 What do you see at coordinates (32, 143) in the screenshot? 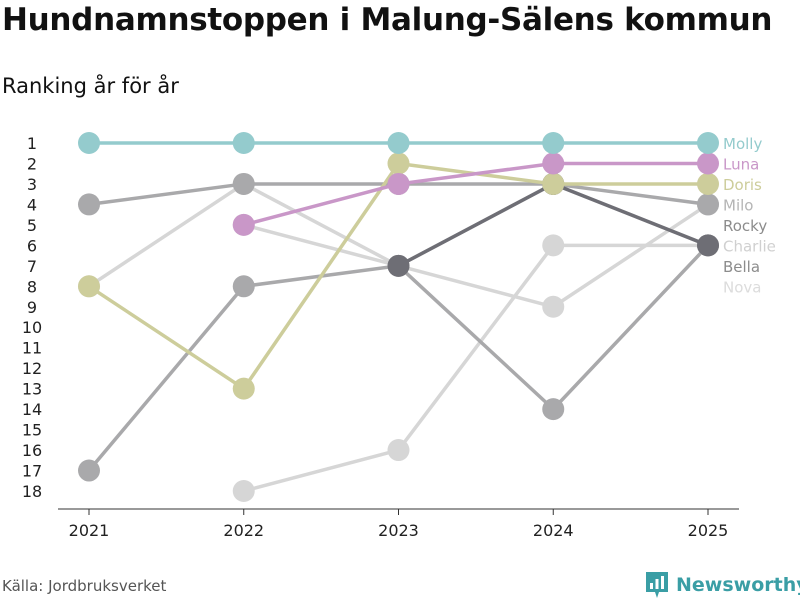
I see `y-tick-label: 1` at bounding box center [32, 143].